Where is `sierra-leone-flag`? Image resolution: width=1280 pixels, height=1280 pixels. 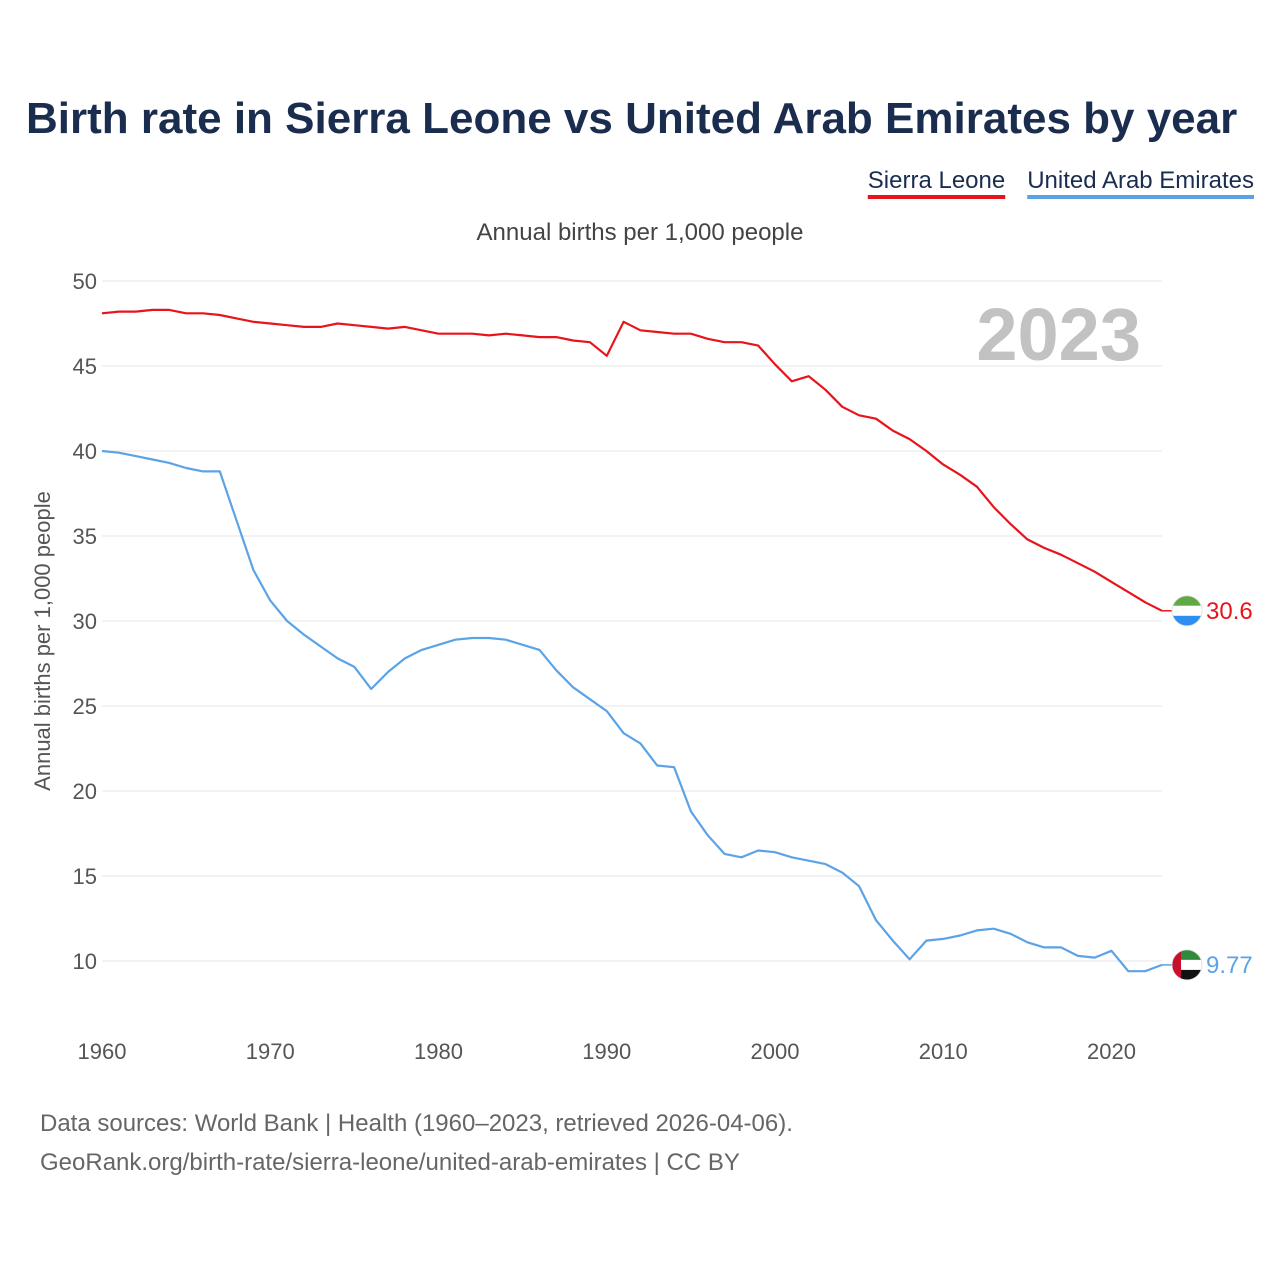 sierra-leone-flag is located at coordinates (1187, 611).